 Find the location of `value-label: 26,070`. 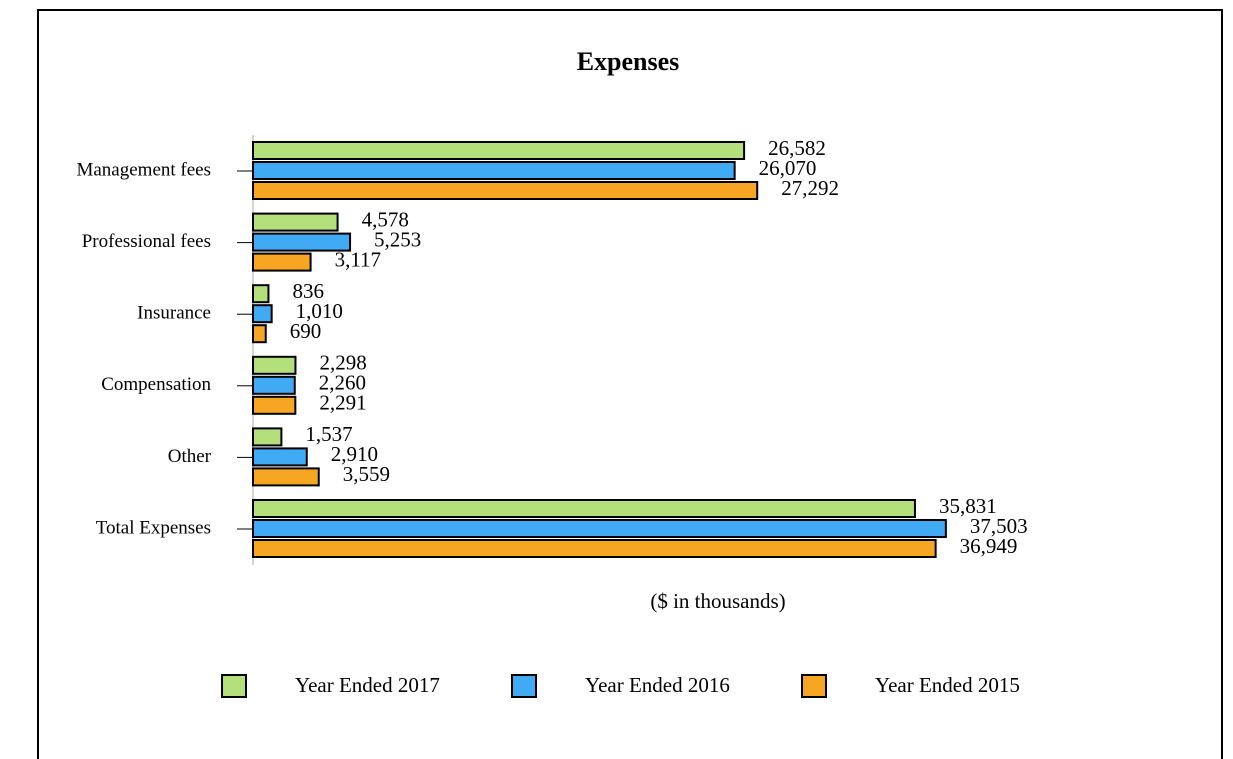

value-label: 26,070 is located at coordinates (788, 168).